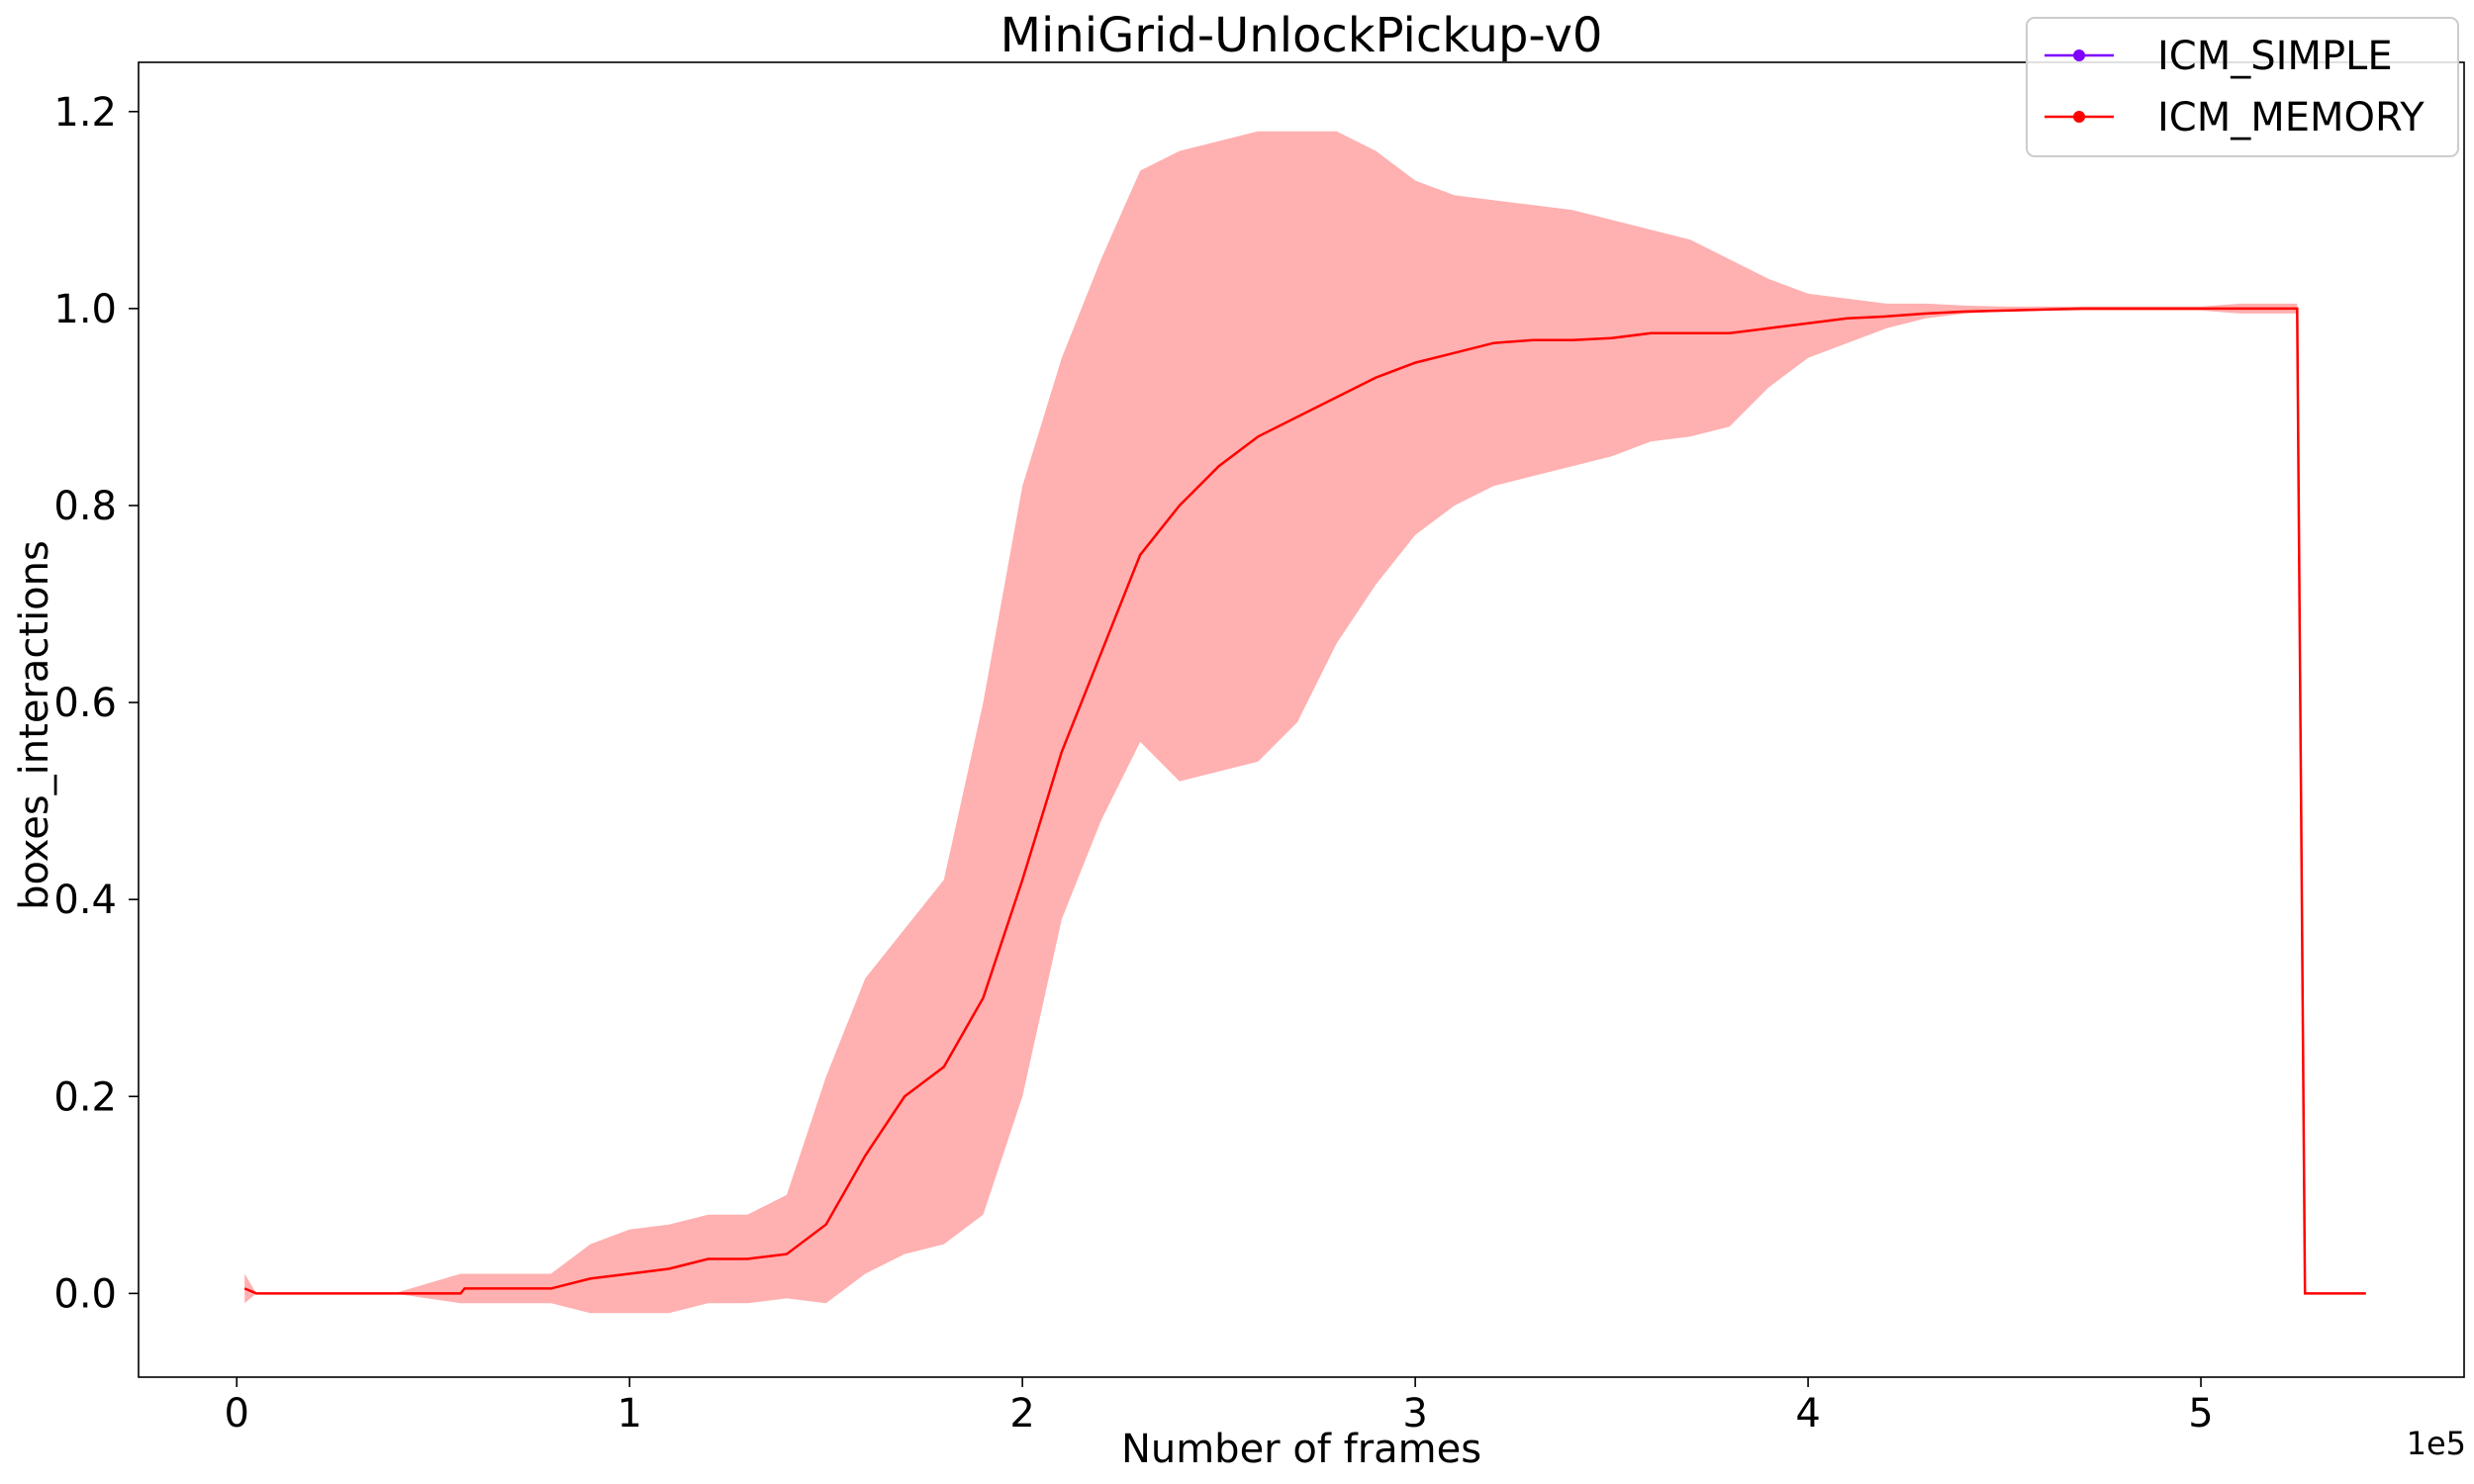 This screenshot has height=1484, width=2474. Describe the element at coordinates (85, 506) in the screenshot. I see `y-tick-label: 0.8` at that location.